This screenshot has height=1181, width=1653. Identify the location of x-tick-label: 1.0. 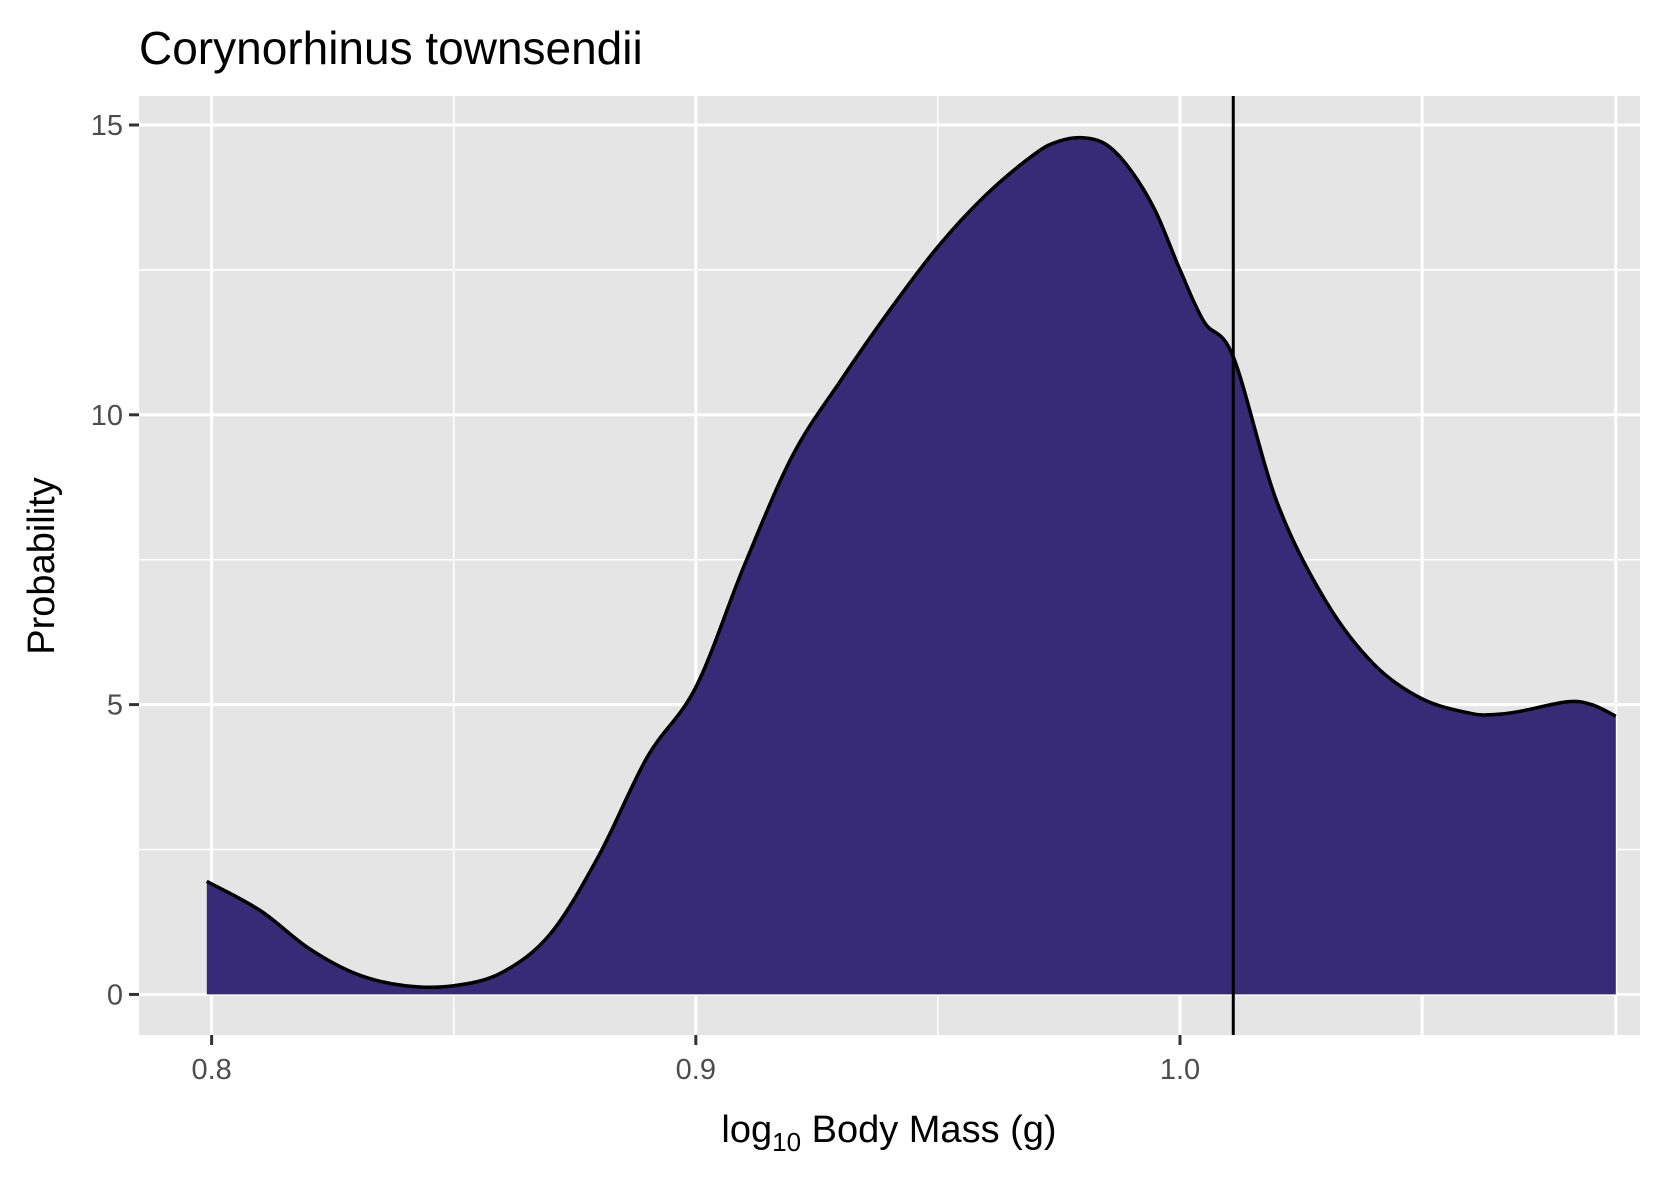
(1180, 1070).